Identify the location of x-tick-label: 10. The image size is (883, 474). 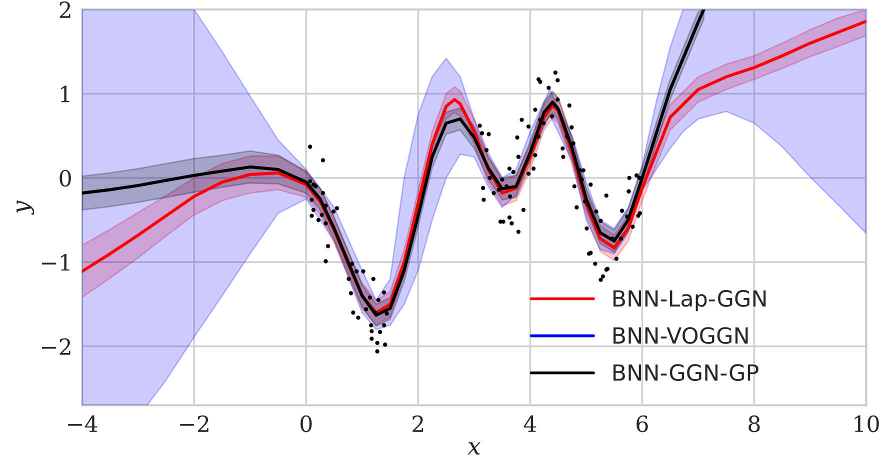
(866, 423).